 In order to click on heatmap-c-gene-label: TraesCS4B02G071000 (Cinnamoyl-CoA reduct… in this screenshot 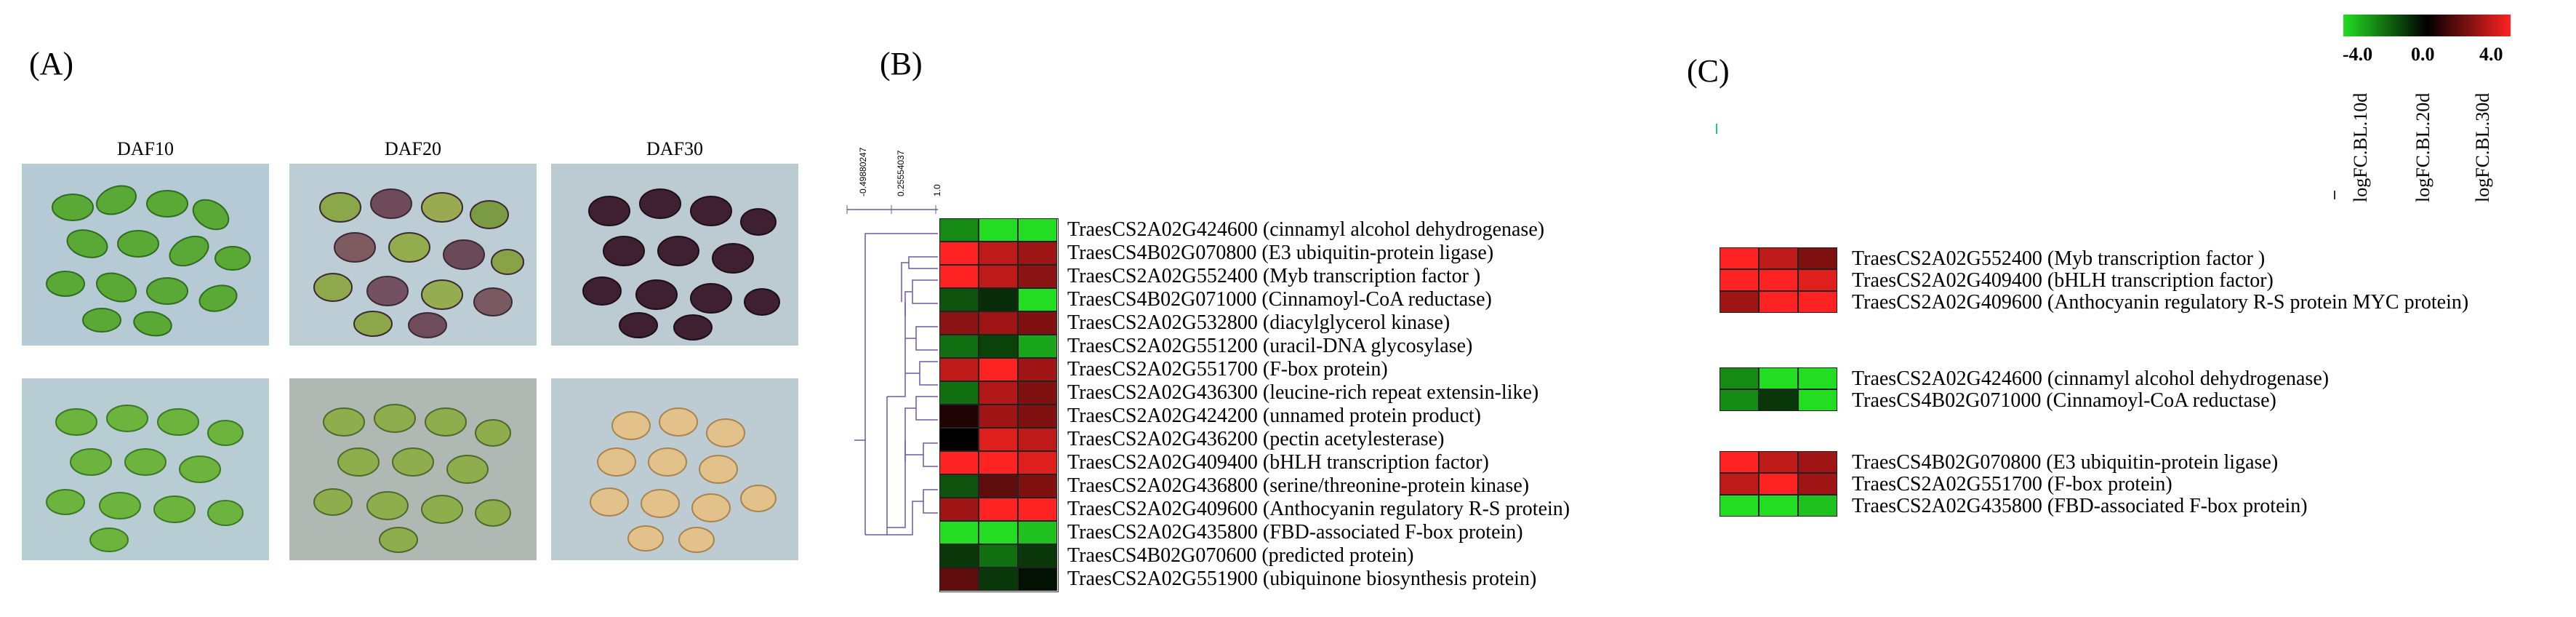, I will do `click(2064, 401)`.